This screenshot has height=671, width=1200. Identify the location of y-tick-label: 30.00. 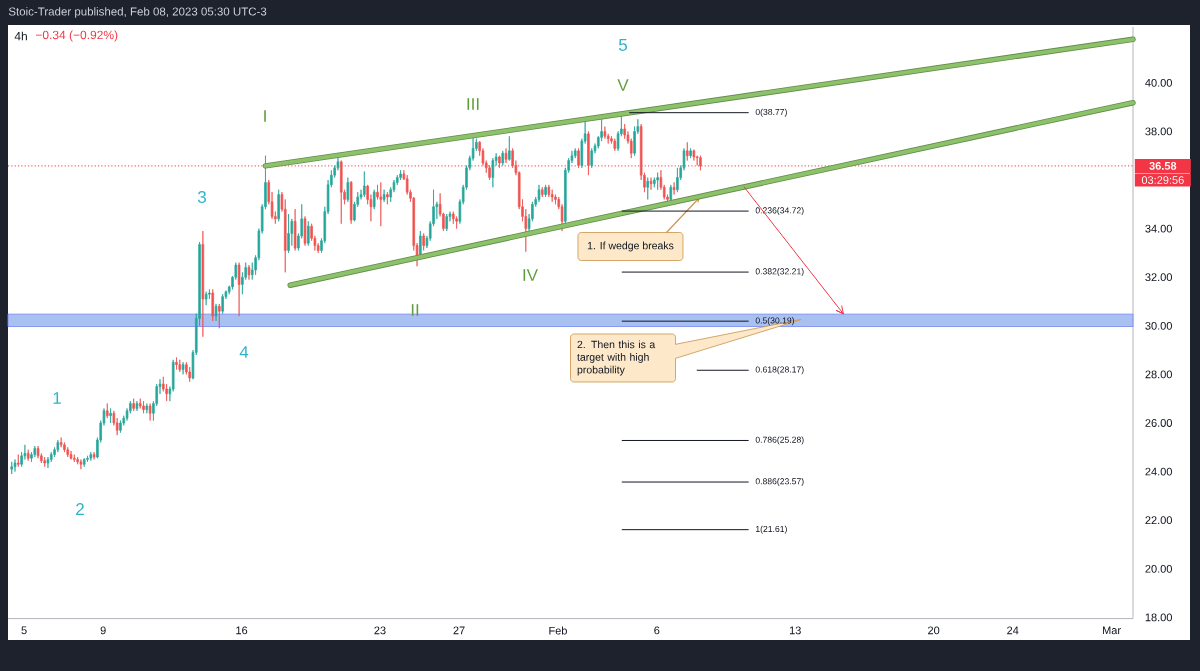
(1158, 325).